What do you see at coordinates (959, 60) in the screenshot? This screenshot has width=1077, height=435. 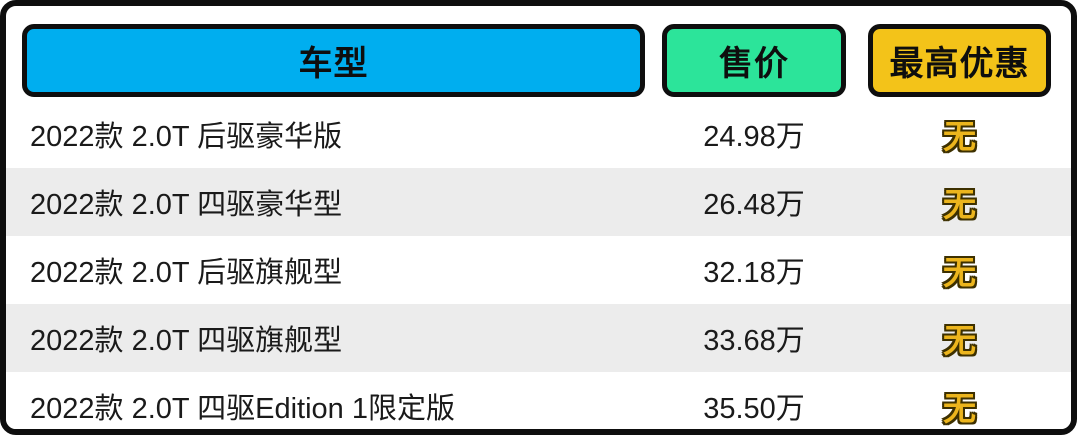 I see `column-header-discount: 最高优惠` at bounding box center [959, 60].